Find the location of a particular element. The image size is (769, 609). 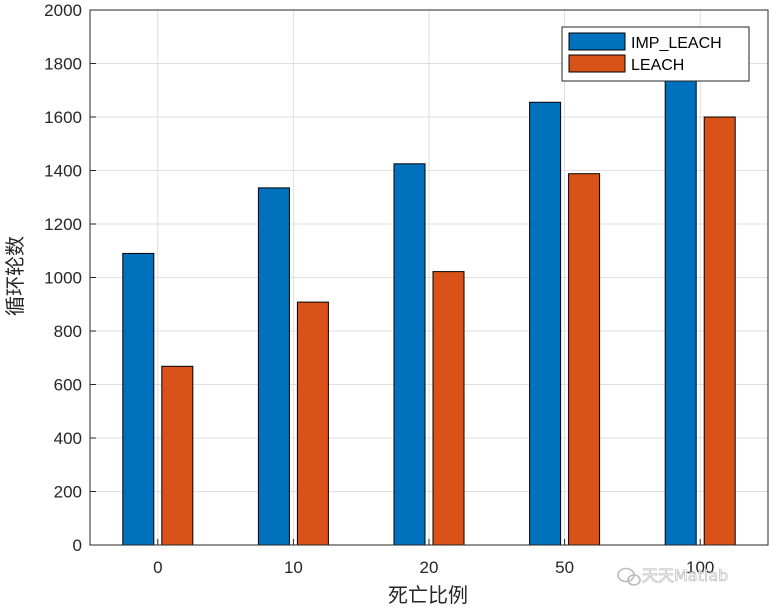

watermark: 天天Matlab is located at coordinates (673, 576).